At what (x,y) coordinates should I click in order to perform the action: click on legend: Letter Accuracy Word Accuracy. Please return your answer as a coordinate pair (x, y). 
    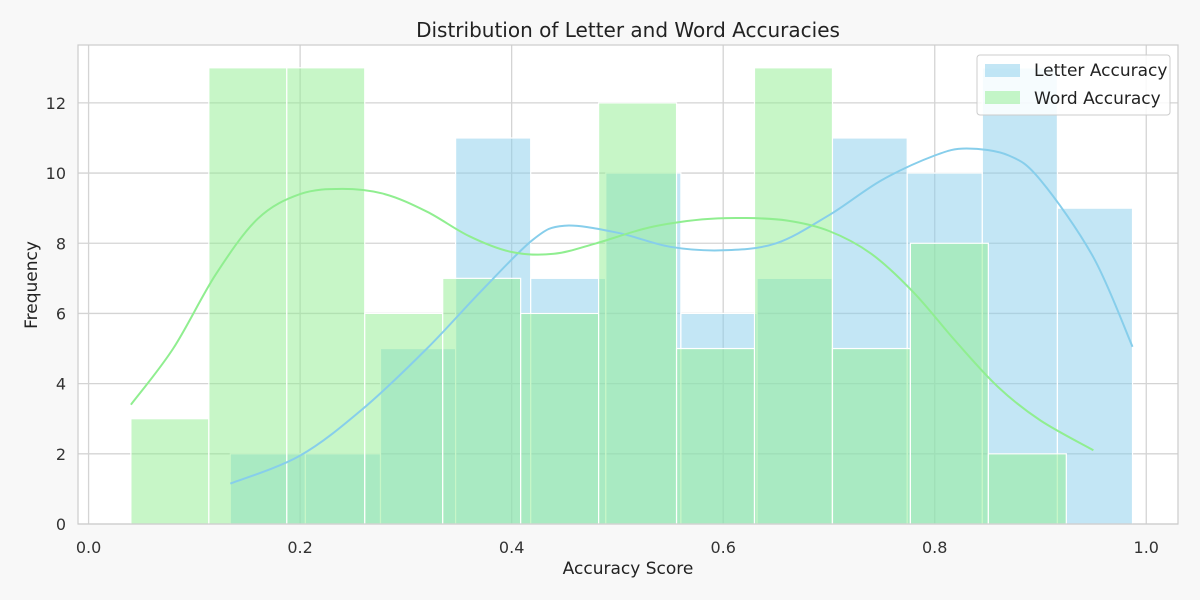
    Looking at the image, I should click on (1073, 85).